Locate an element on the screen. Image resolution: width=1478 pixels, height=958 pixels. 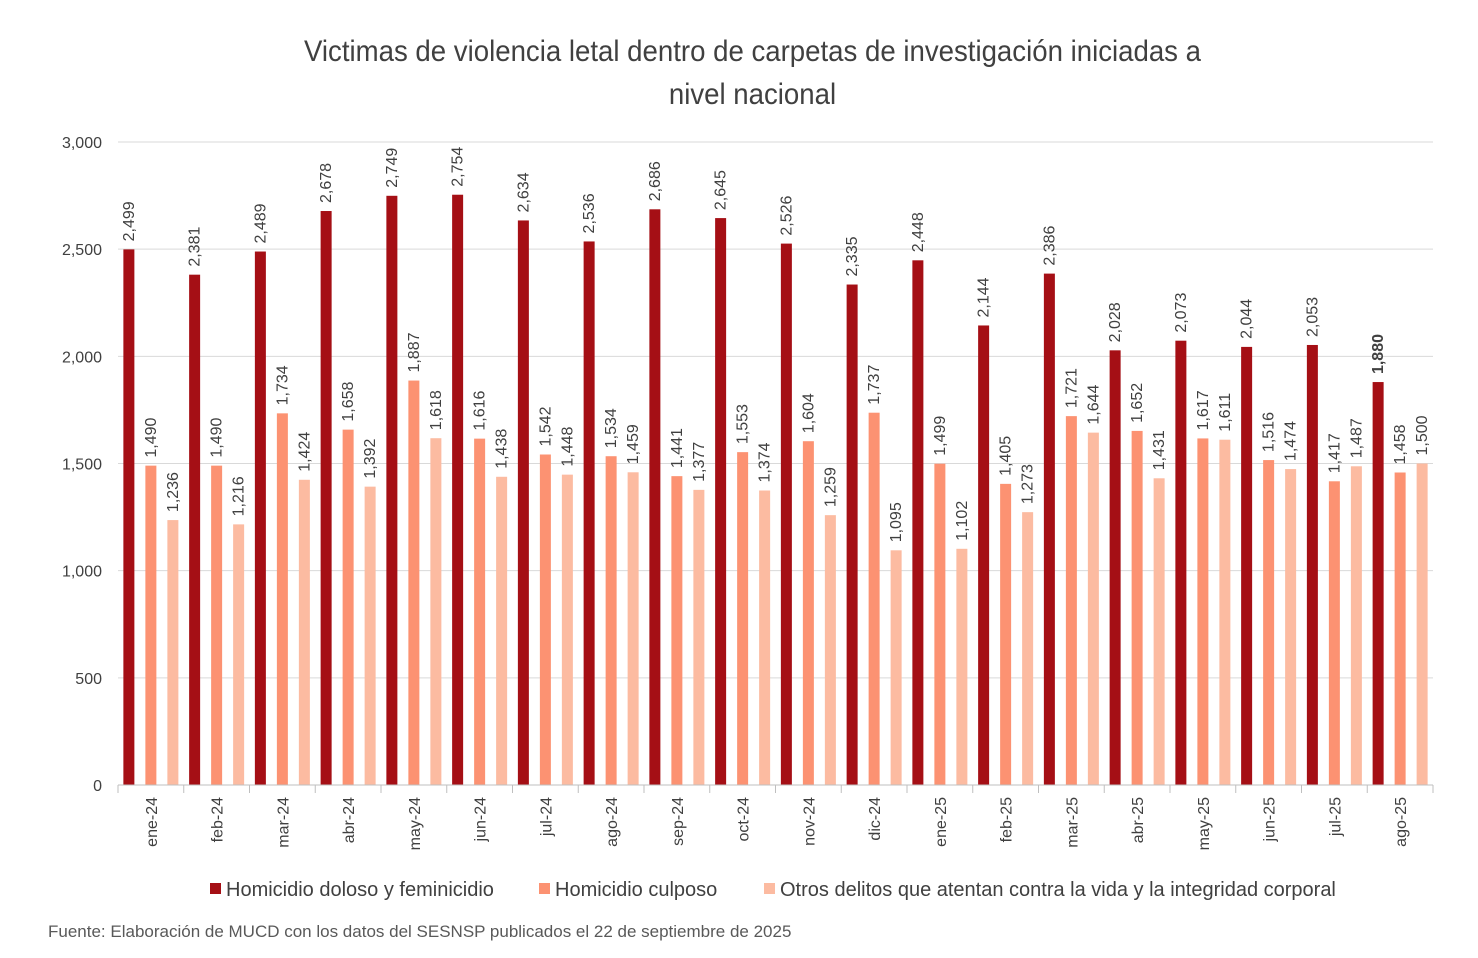
legend-label: Homicidio culposo is located at coordinates (636, 890).